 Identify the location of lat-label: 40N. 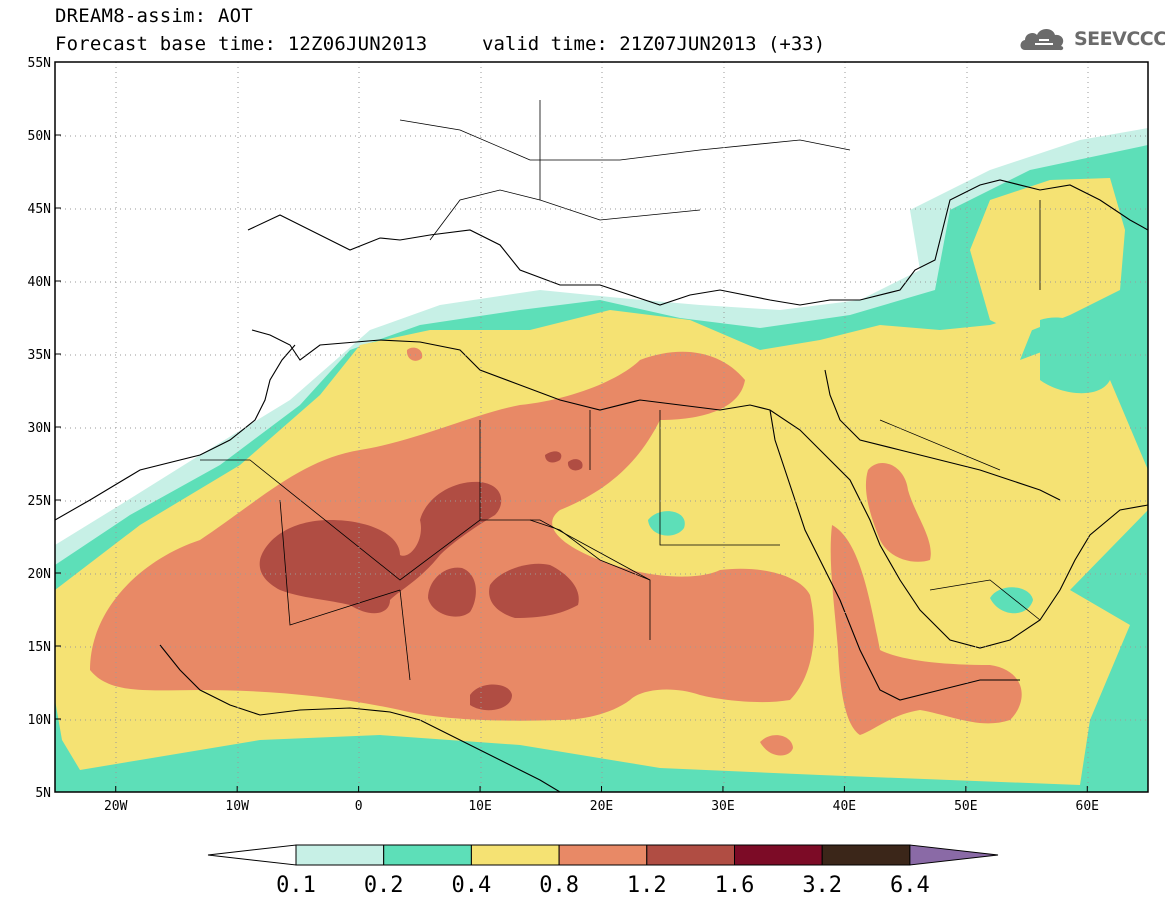
(39, 282).